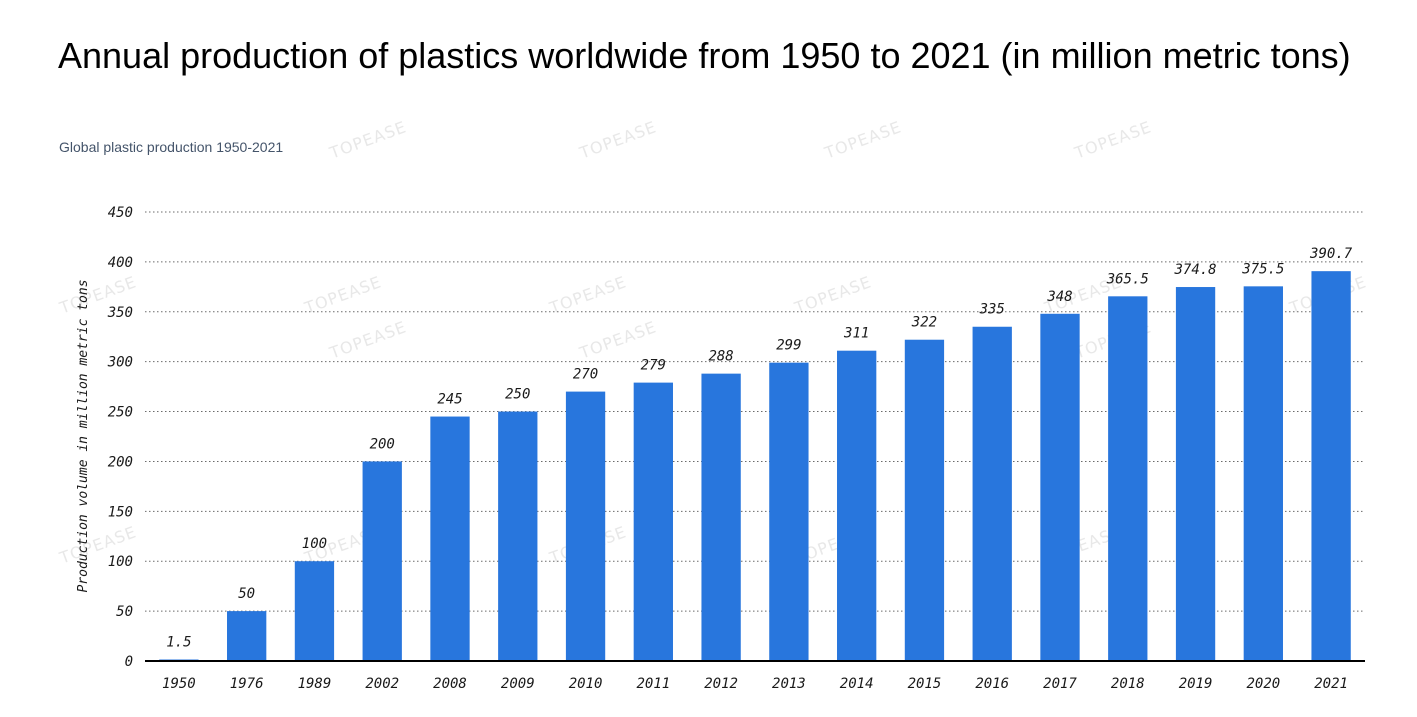 The width and height of the screenshot is (1417, 717). Describe the element at coordinates (120, 413) in the screenshot. I see `y-tick-label: 250` at that location.